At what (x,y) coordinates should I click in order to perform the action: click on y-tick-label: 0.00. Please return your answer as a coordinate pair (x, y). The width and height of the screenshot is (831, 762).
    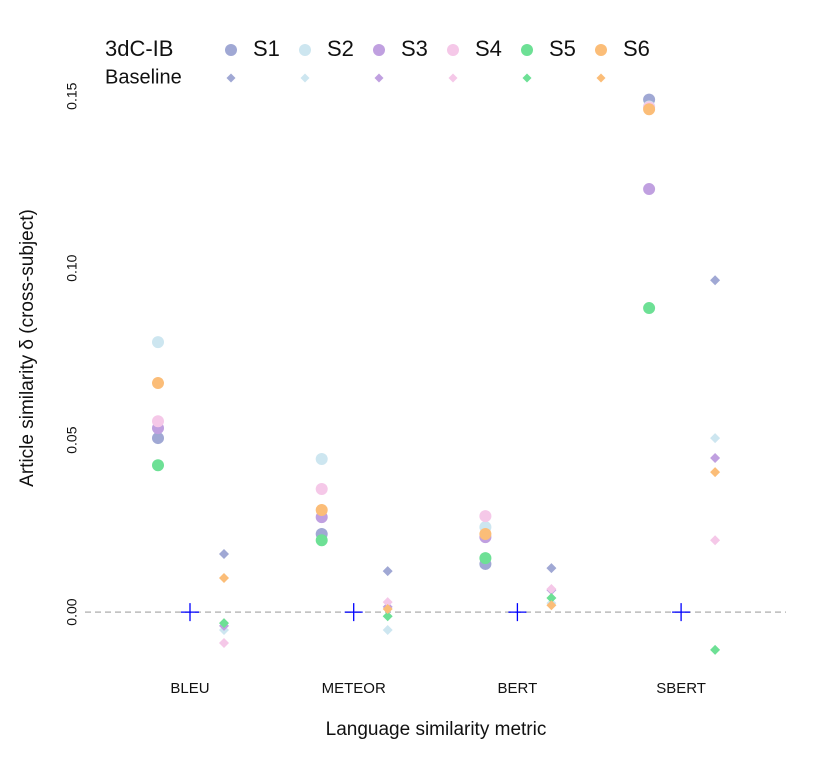
    Looking at the image, I should click on (72, 611).